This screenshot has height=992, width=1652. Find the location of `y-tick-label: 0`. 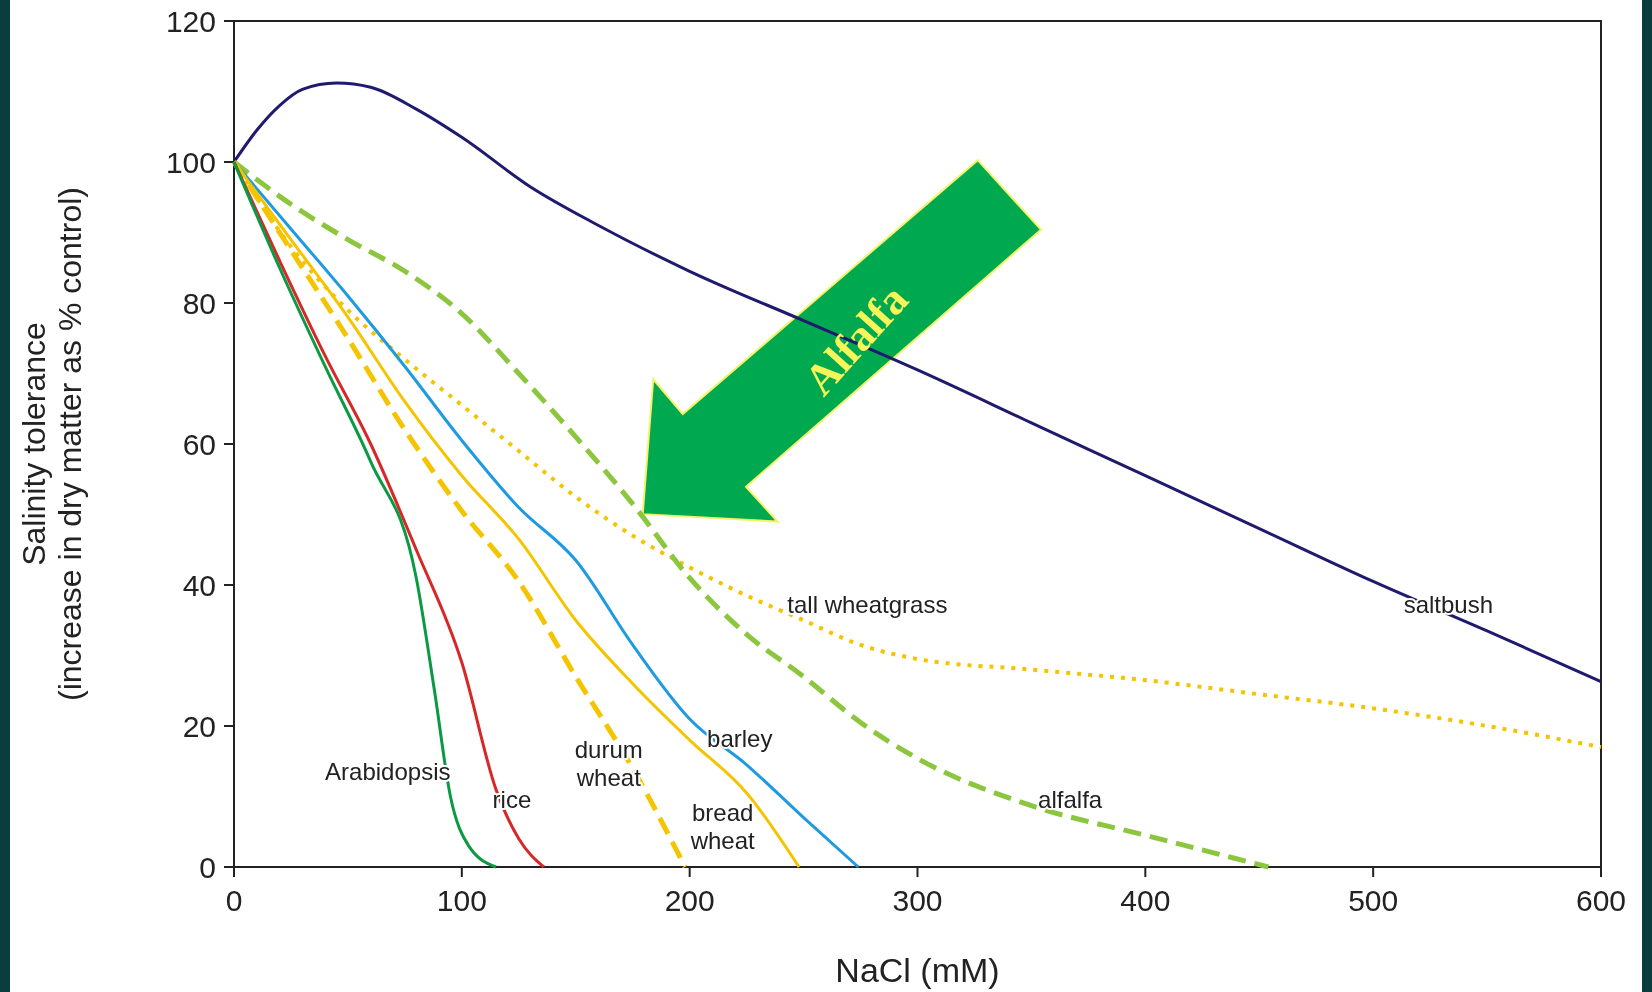

y-tick-label: 0 is located at coordinates (207, 867).